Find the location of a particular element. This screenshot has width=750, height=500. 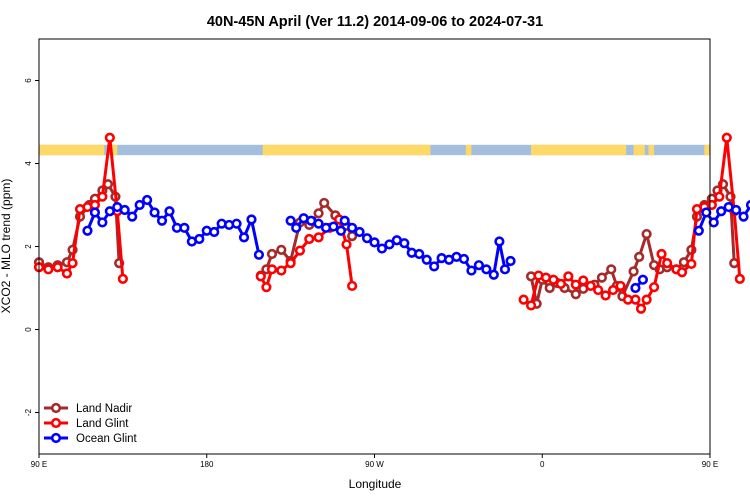

x-tick-label: 180 is located at coordinates (207, 464).